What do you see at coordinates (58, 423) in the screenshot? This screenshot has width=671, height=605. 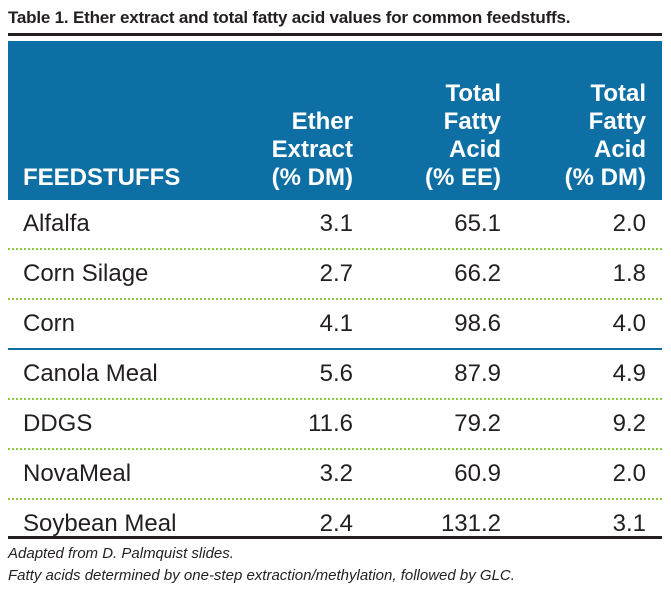 I see `cell-feedstuff: DDGS` at bounding box center [58, 423].